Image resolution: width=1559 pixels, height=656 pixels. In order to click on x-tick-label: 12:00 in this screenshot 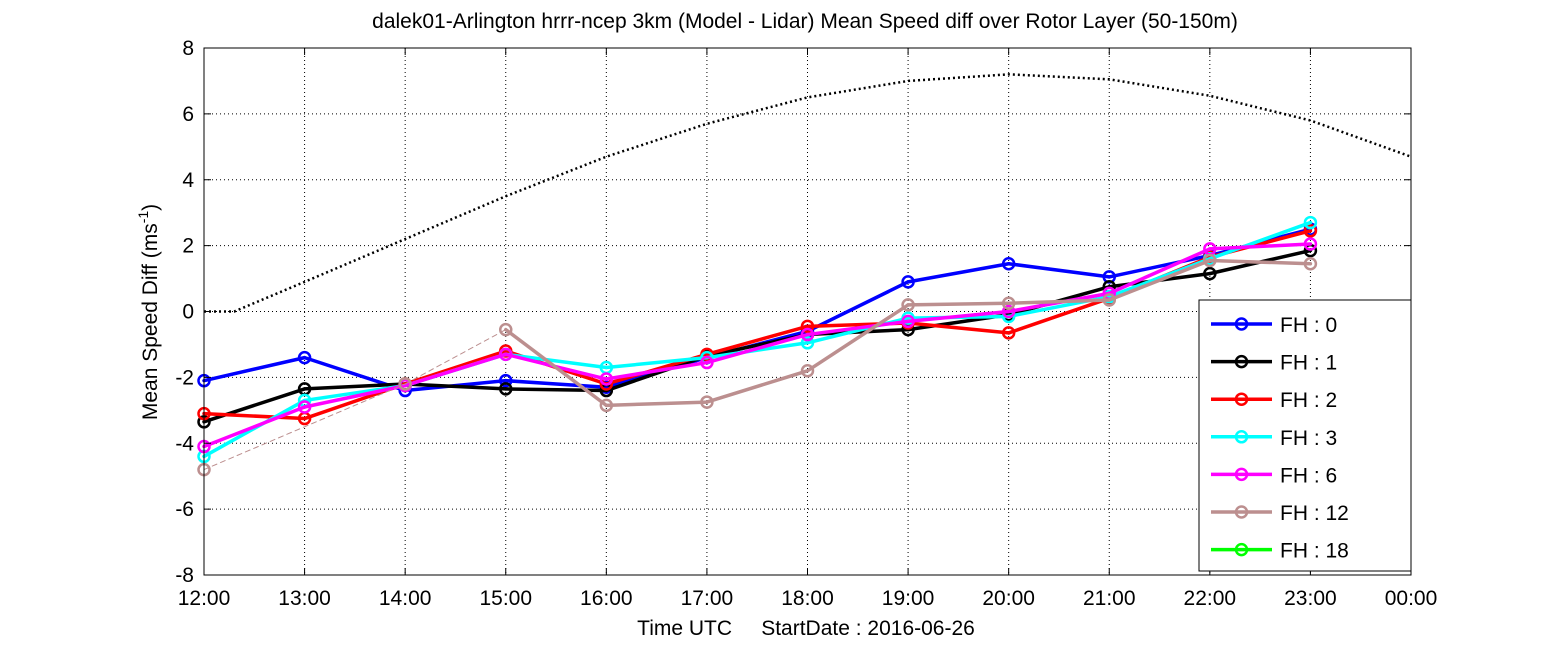, I will do `click(204, 598)`.